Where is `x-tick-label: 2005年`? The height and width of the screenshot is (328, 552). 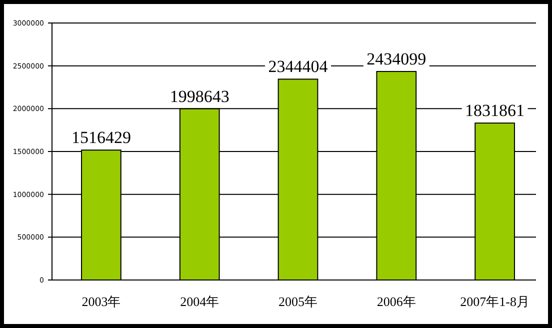
x-tick-label: 2005年 is located at coordinates (298, 301).